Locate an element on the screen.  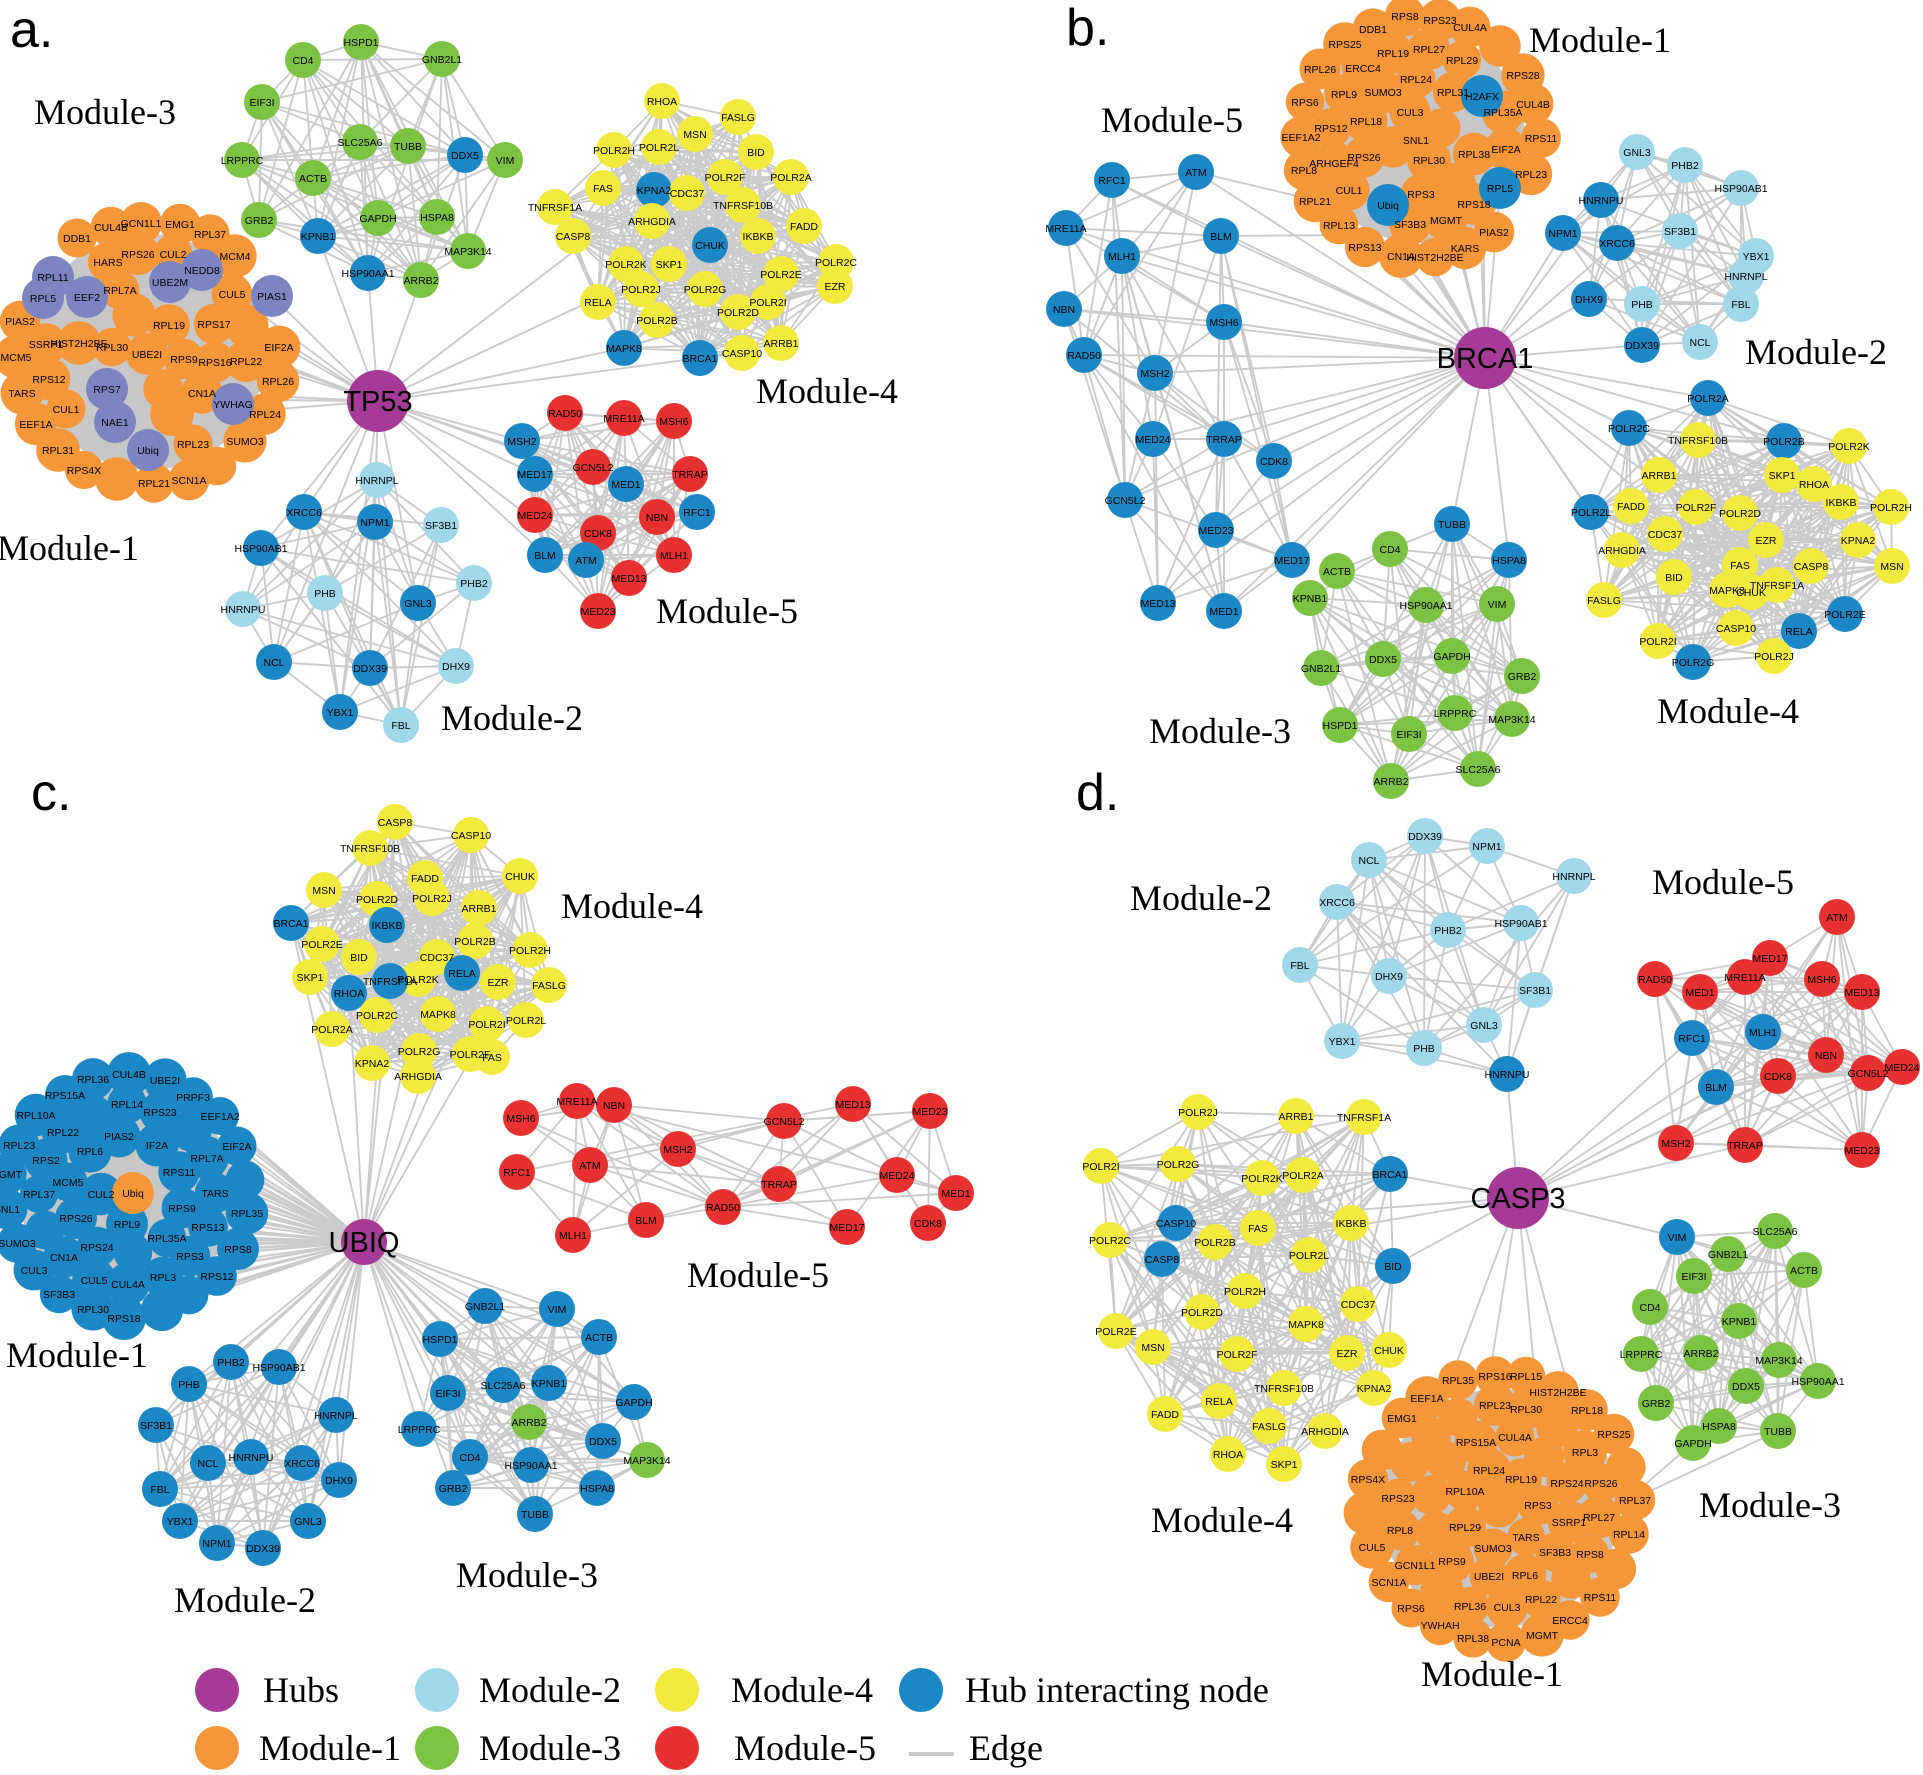
svg-text: RPL19 is located at coordinates (1521, 1480).